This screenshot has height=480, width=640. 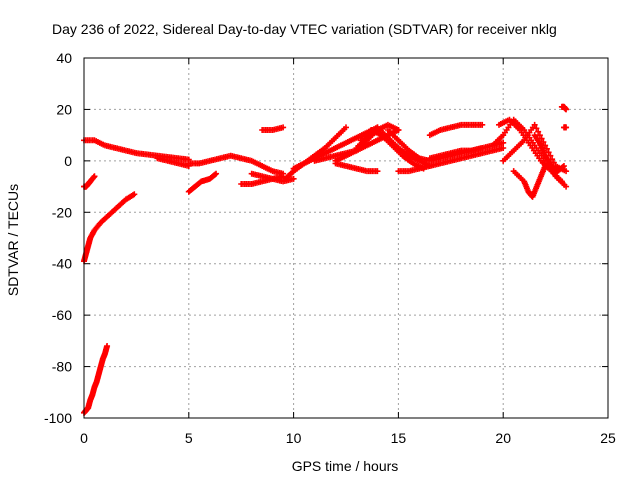 What do you see at coordinates (503, 438) in the screenshot?
I see `x-tick-label: 20` at bounding box center [503, 438].